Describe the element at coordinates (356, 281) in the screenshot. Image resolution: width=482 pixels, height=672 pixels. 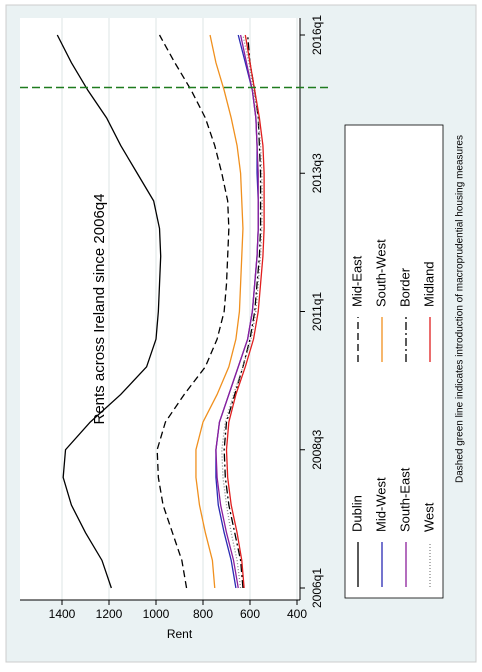
I see `legend-label: Mid-East` at that location.